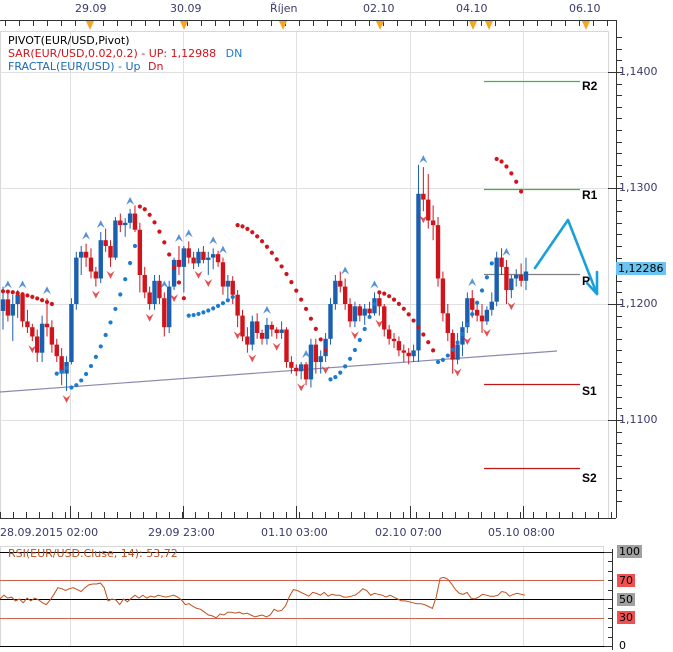 The image size is (673, 652). I want to click on bottom-axis-label-3: 02.10 07:00, so click(408, 532).